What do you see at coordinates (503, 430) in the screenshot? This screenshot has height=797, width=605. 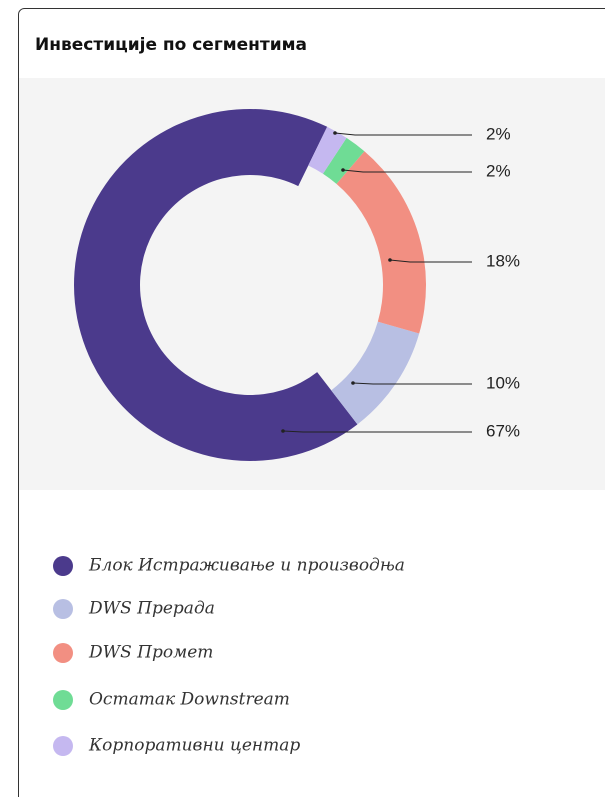 I see `value-label: 67%` at bounding box center [503, 430].